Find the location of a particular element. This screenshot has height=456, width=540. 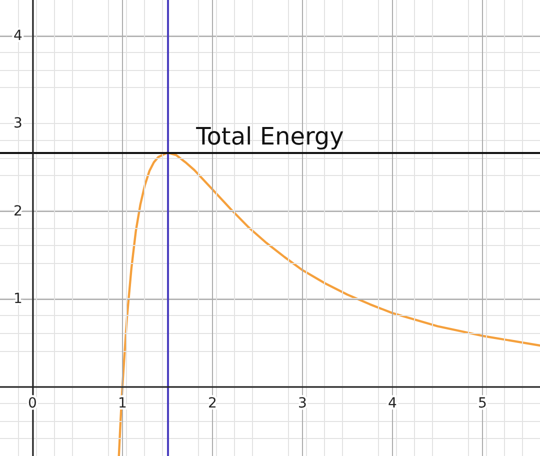

x-tick-label: 4 is located at coordinates (392, 404).